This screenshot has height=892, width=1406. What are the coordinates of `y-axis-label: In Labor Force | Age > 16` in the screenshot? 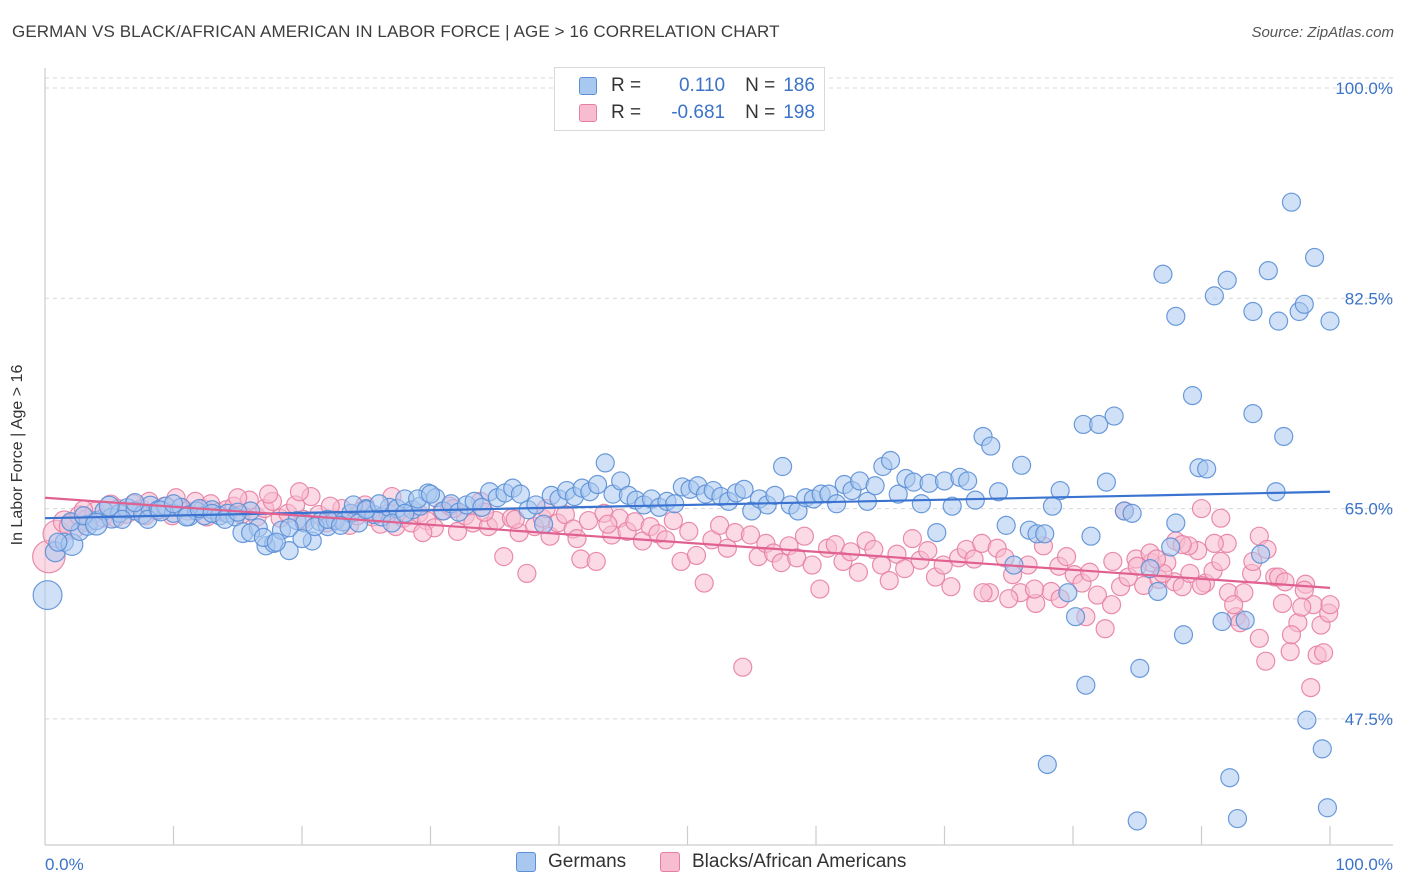 It's located at (17, 455).